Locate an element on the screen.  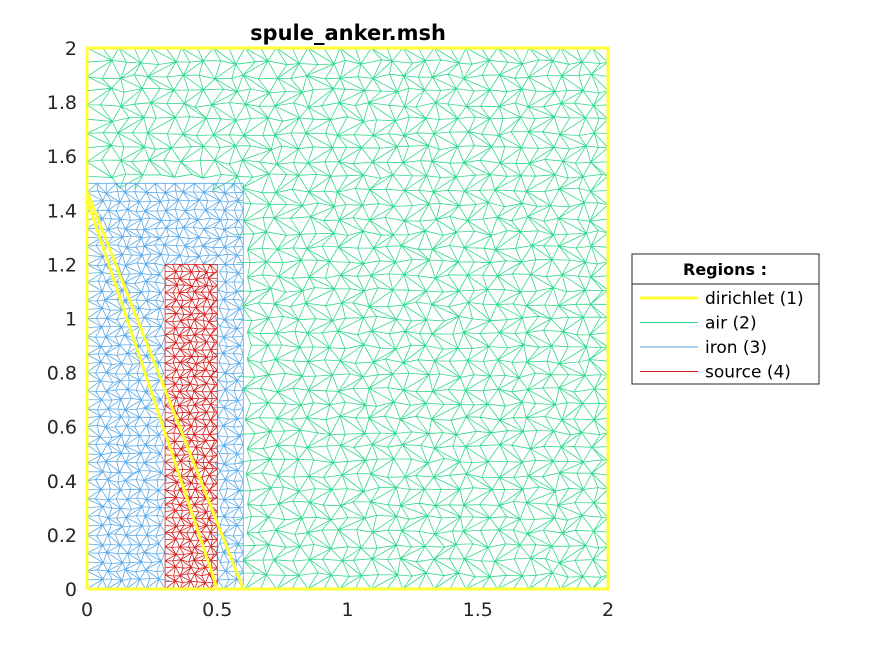
legend-entry-label: source (4) is located at coordinates (748, 373).